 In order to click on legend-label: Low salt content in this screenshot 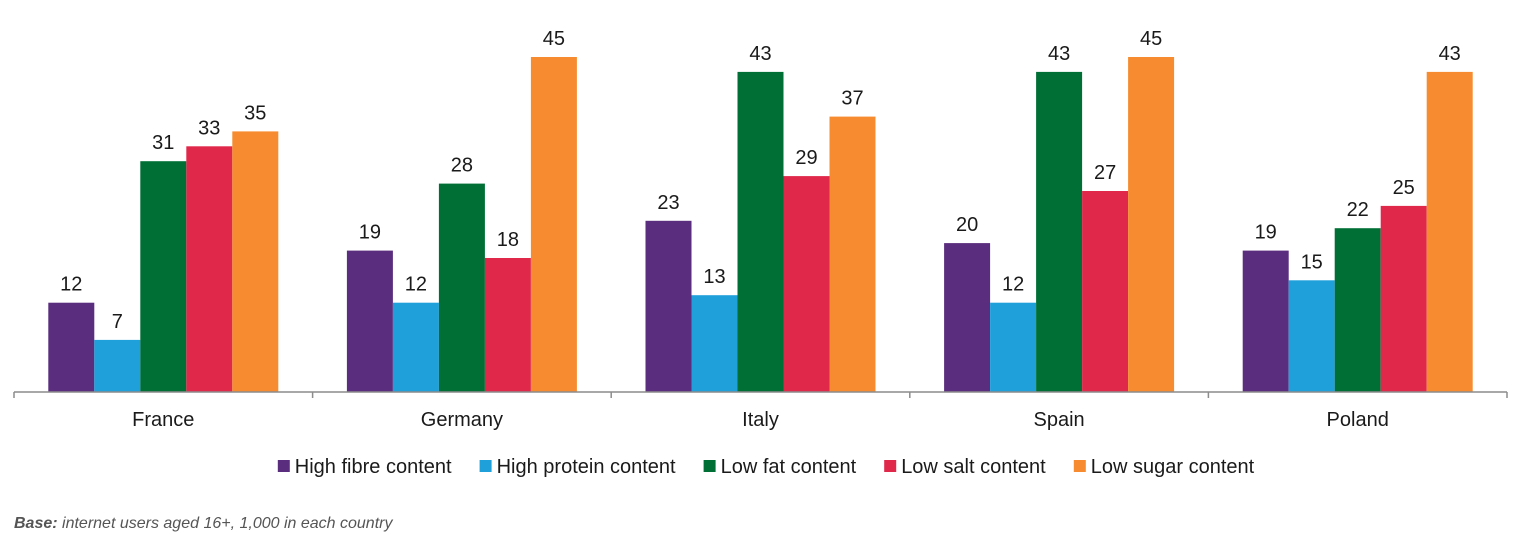, I will do `click(973, 467)`.